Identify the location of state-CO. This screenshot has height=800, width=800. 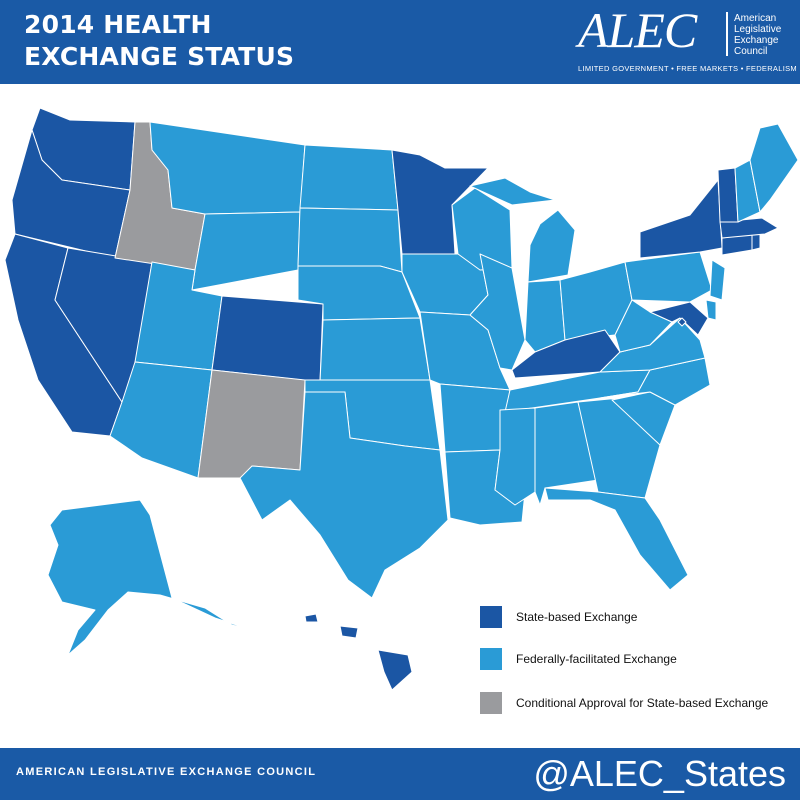
(267, 339).